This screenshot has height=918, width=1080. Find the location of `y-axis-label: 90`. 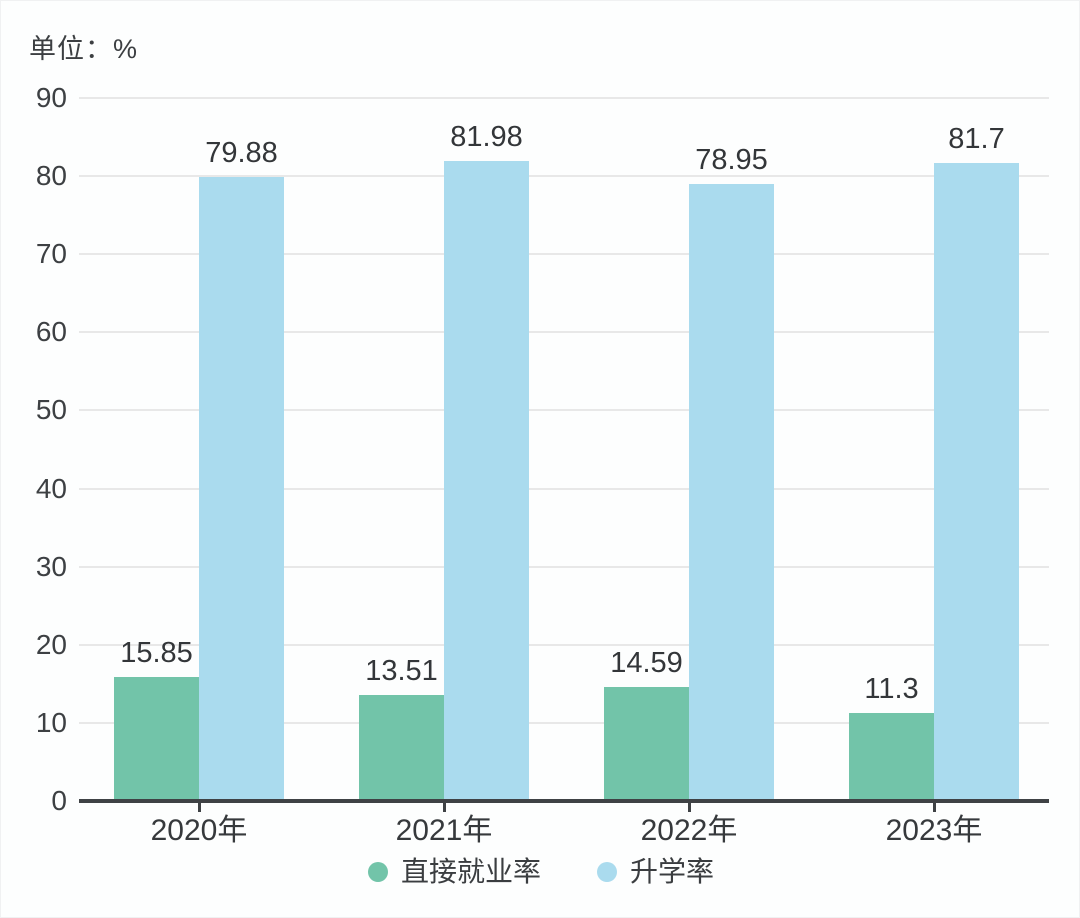

y-axis-label: 90 is located at coordinates (51, 97).